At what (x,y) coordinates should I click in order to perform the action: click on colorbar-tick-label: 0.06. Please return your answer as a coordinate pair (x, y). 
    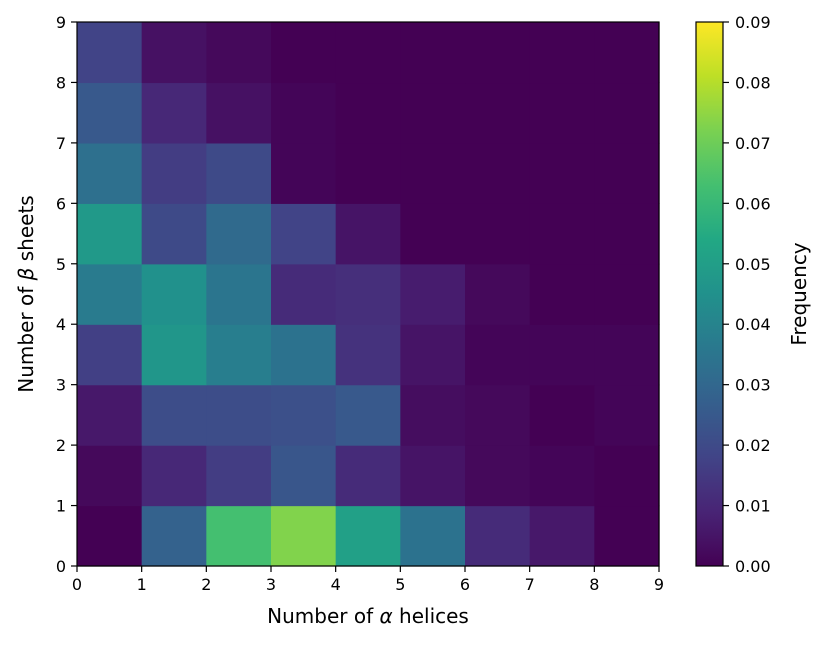
    Looking at the image, I should click on (753, 203).